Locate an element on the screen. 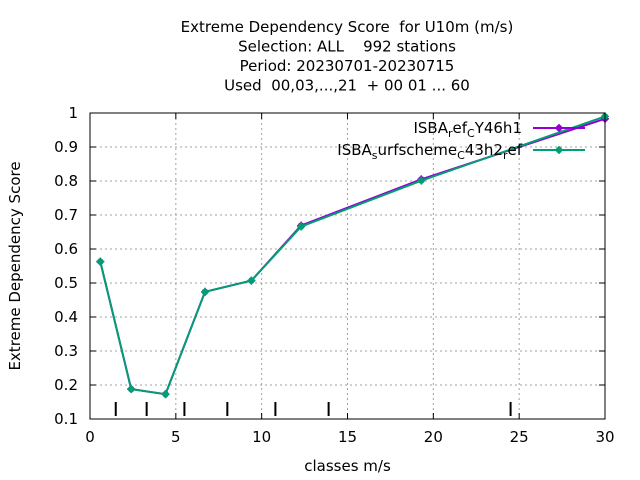  y-tick-label: 0.7 is located at coordinates (66, 215).